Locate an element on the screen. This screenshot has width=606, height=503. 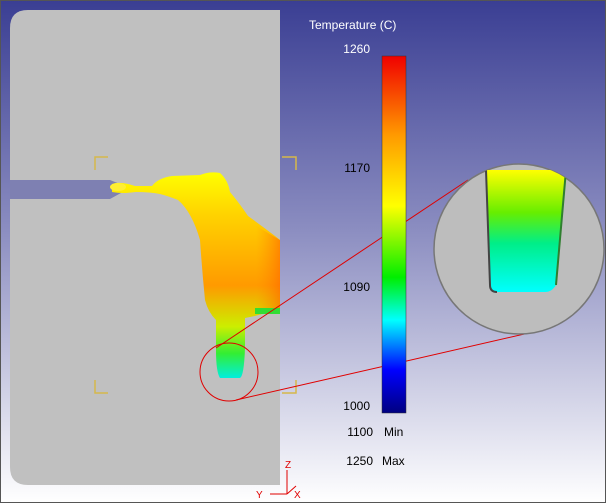
axis-z-label: Z is located at coordinates (288, 465).